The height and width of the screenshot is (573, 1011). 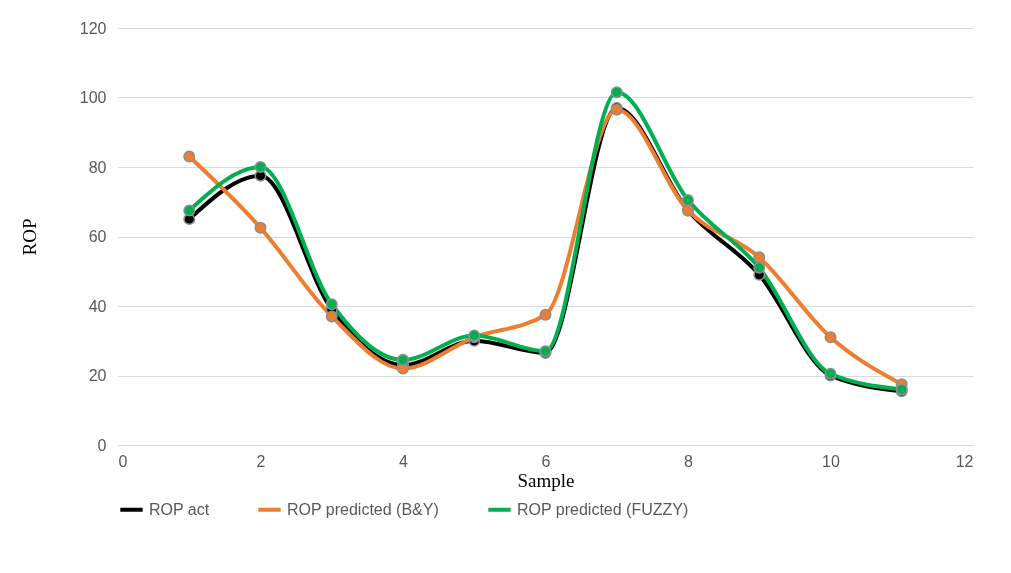 What do you see at coordinates (97, 306) in the screenshot?
I see `y-tick-label: 40` at bounding box center [97, 306].